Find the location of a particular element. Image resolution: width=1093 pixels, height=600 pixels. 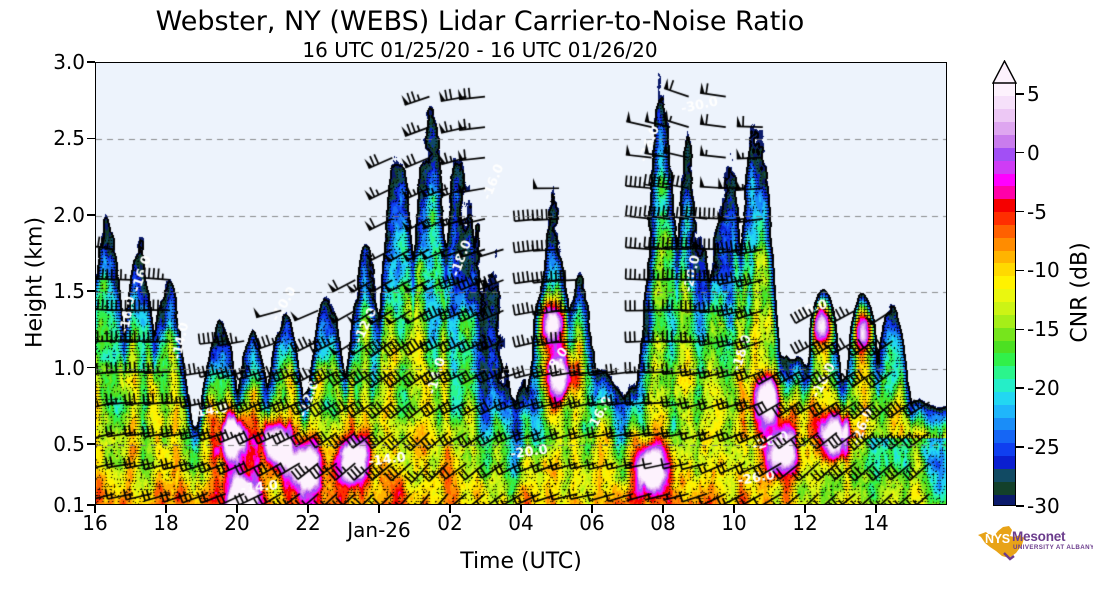

y-tick-label: 1.0 is located at coordinates (69, 367).